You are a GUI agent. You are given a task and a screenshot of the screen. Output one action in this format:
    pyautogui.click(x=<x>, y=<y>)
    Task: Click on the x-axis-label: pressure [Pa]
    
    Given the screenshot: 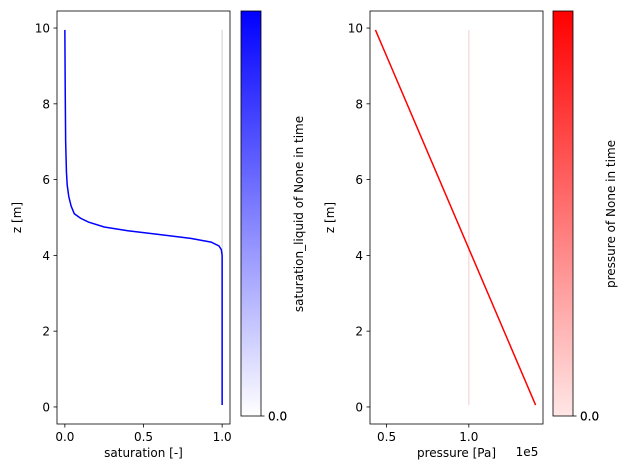 What is the action you would take?
    pyautogui.click(x=456, y=453)
    